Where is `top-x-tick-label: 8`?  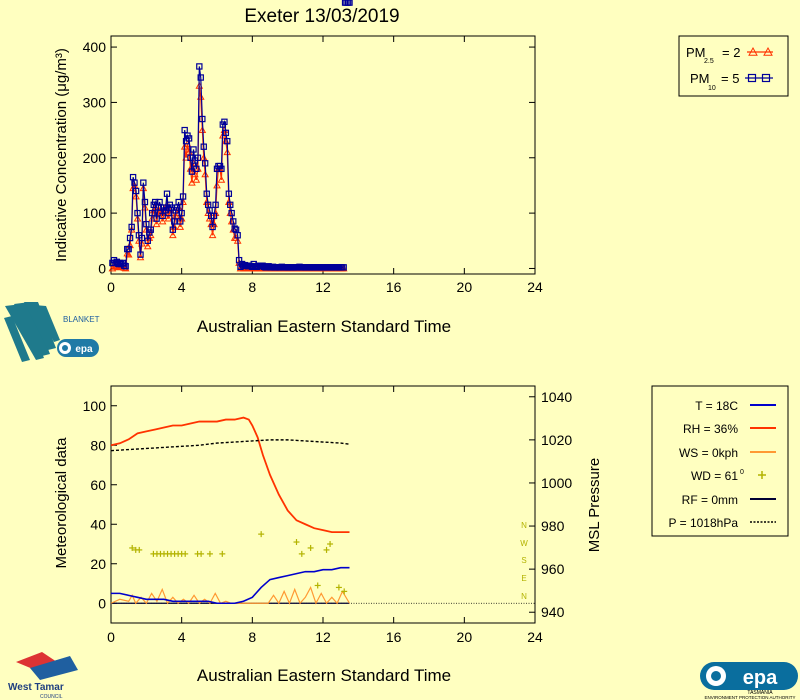
top-x-tick-label: 8 is located at coordinates (252, 287).